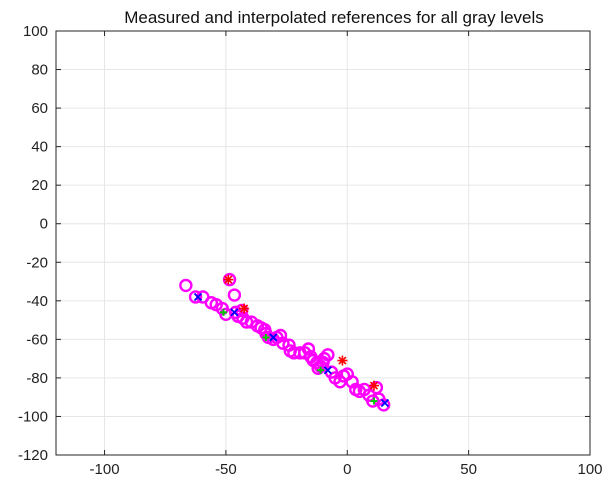  Describe the element at coordinates (37, 339) in the screenshot. I see `y-tick-label: -60` at that location.